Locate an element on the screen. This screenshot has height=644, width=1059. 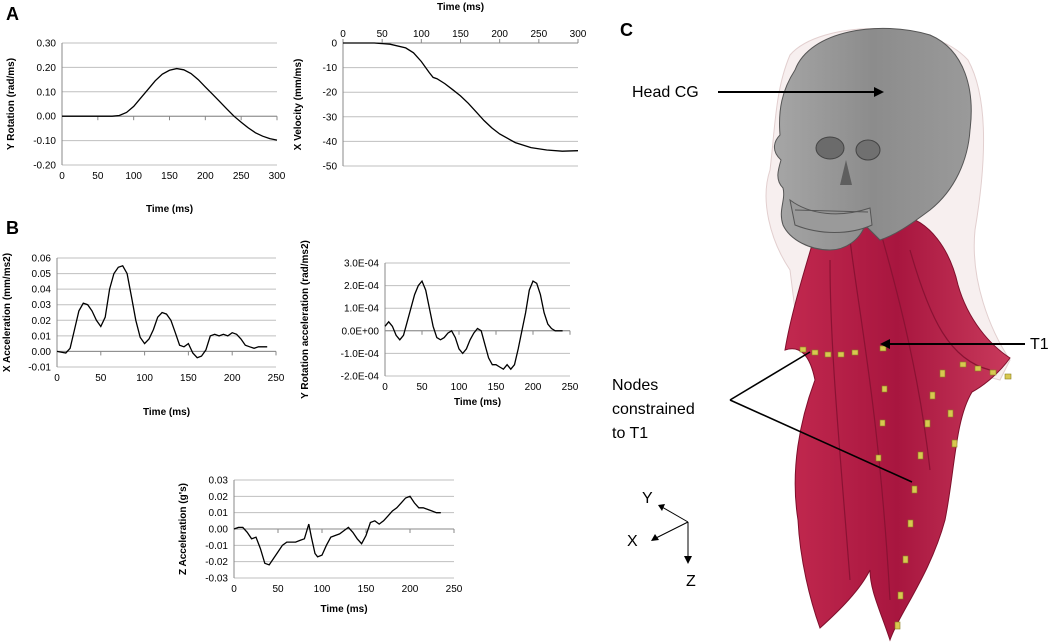
y-tick-label: 0.06 is located at coordinates (42, 259).